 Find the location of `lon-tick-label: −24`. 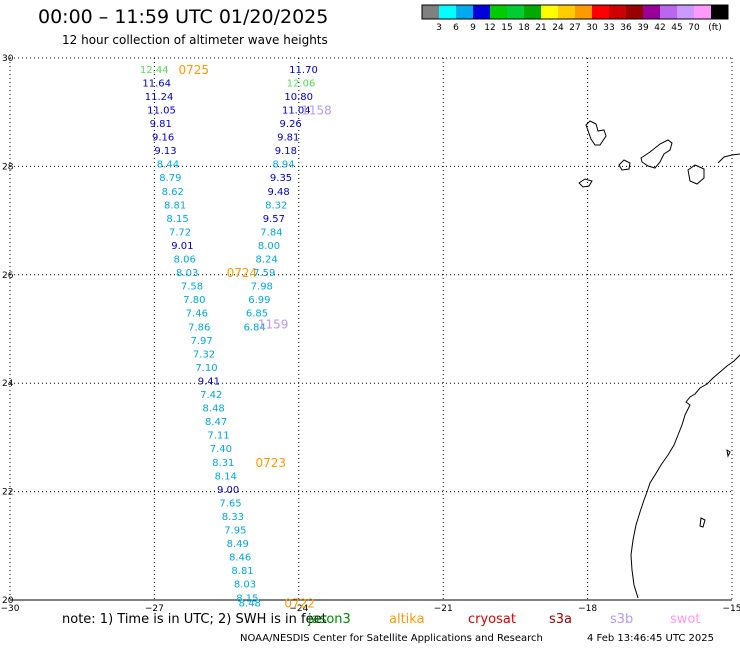

lon-tick-label: −24 is located at coordinates (298, 609).